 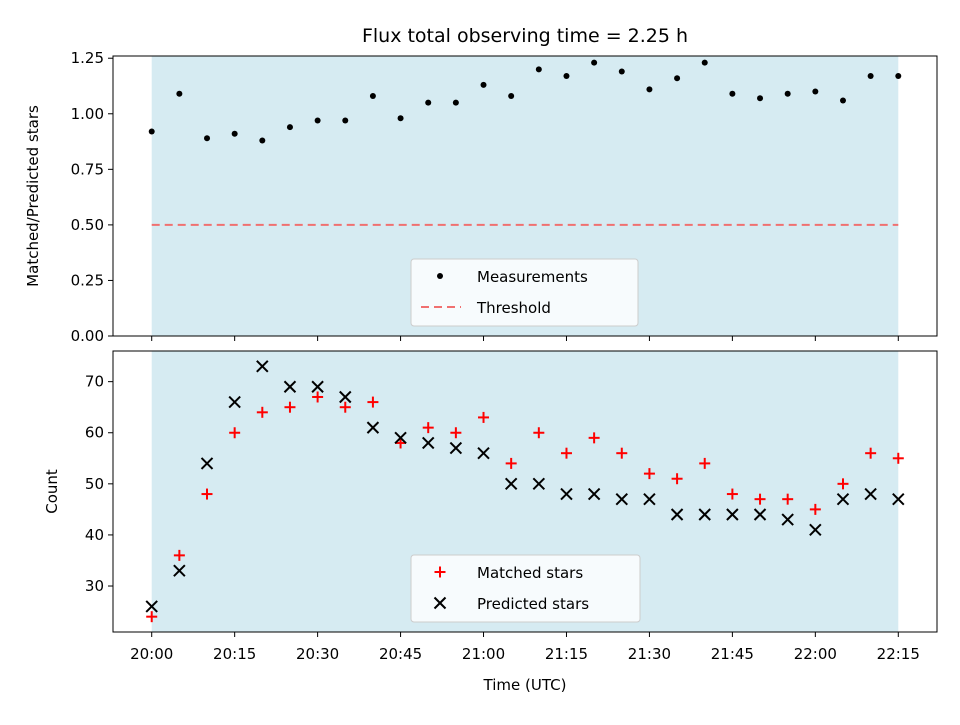 I want to click on bottom-legend-box, so click(x=525, y=588).